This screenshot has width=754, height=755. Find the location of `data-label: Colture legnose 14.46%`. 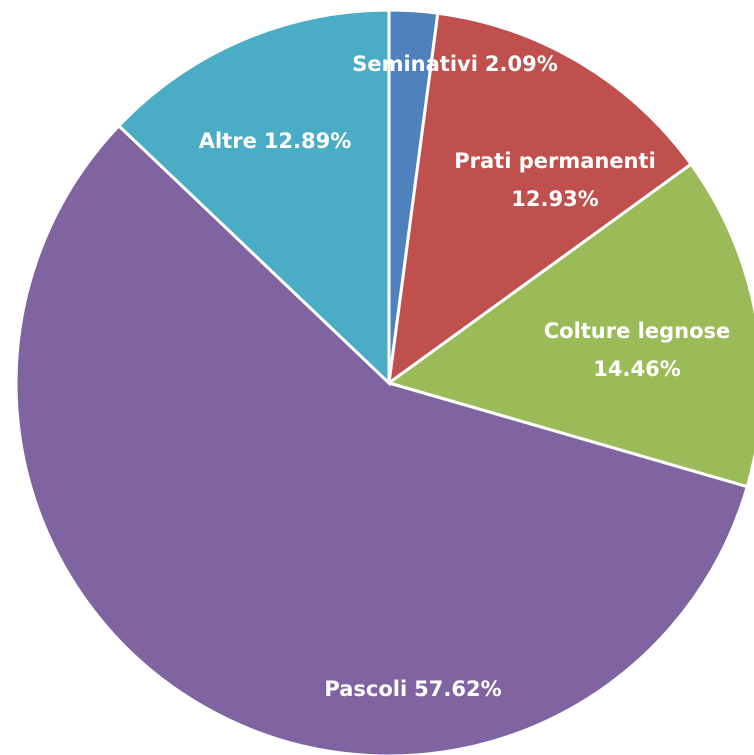

data-label: Colture legnose 14.46% is located at coordinates (637, 350).